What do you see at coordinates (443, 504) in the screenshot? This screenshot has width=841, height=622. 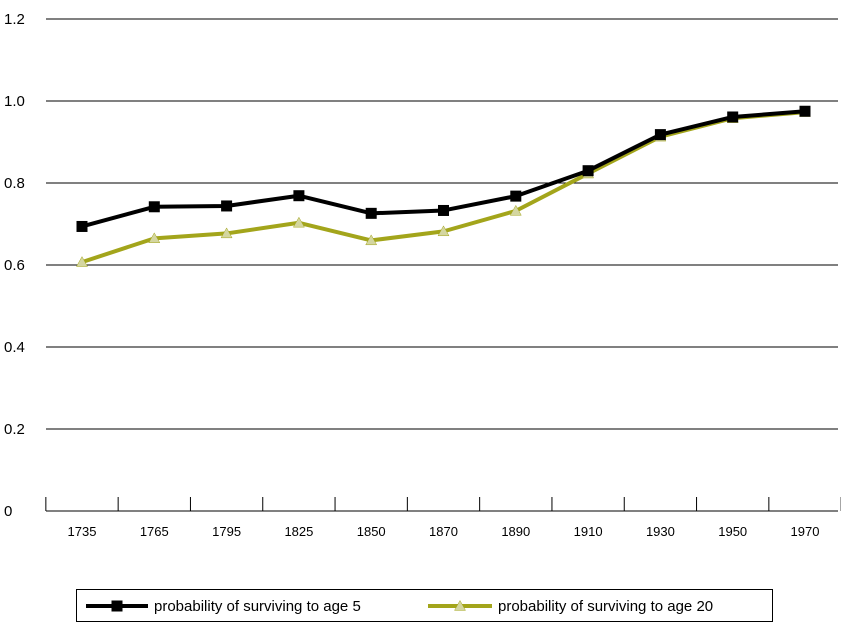 I see `x-axis` at bounding box center [443, 504].